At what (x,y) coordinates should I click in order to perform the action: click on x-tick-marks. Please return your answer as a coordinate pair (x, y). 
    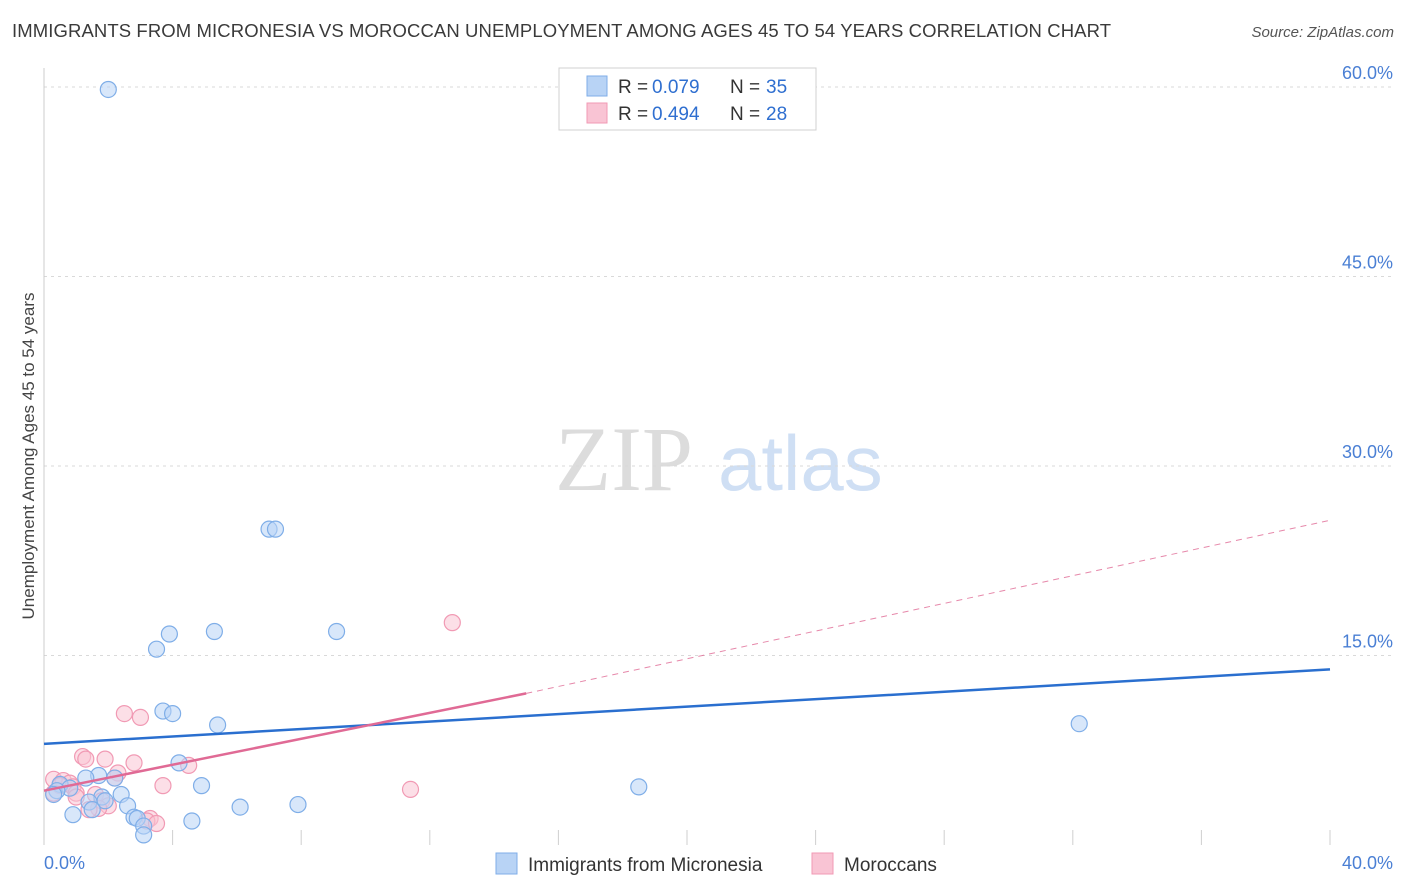
    Looking at the image, I should click on (687, 837).